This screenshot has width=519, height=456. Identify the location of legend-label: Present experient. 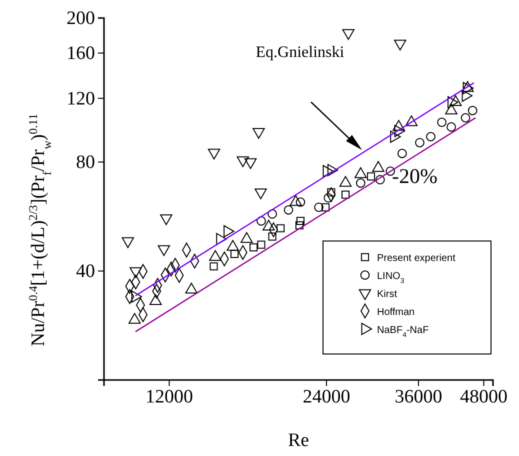
(416, 258).